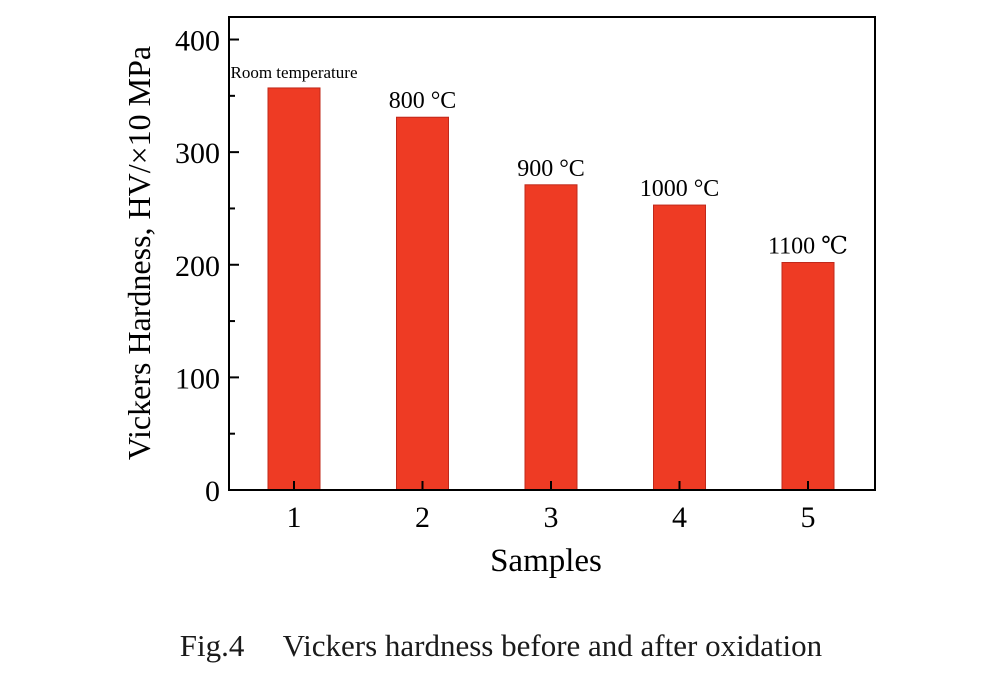 Image resolution: width=1002 pixels, height=679 pixels. What do you see at coordinates (197, 266) in the screenshot?
I see `y-tick-label-200: 200` at bounding box center [197, 266].